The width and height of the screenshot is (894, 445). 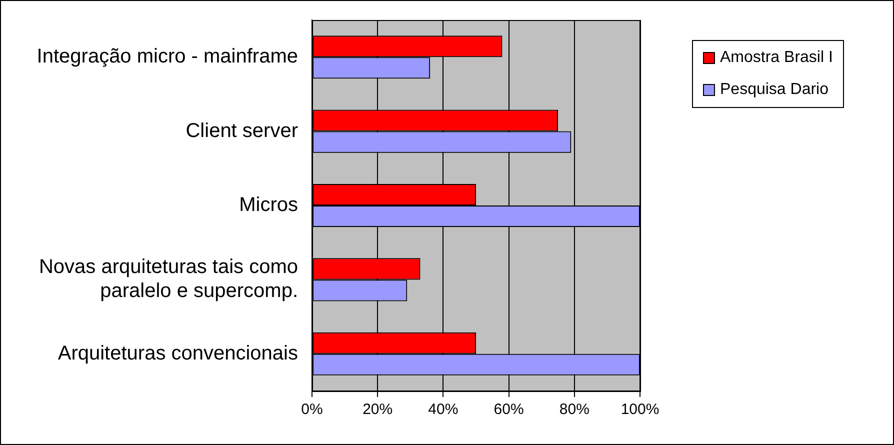 What do you see at coordinates (774, 90) in the screenshot?
I see `legend-label: Pesquisa Dario` at bounding box center [774, 90].